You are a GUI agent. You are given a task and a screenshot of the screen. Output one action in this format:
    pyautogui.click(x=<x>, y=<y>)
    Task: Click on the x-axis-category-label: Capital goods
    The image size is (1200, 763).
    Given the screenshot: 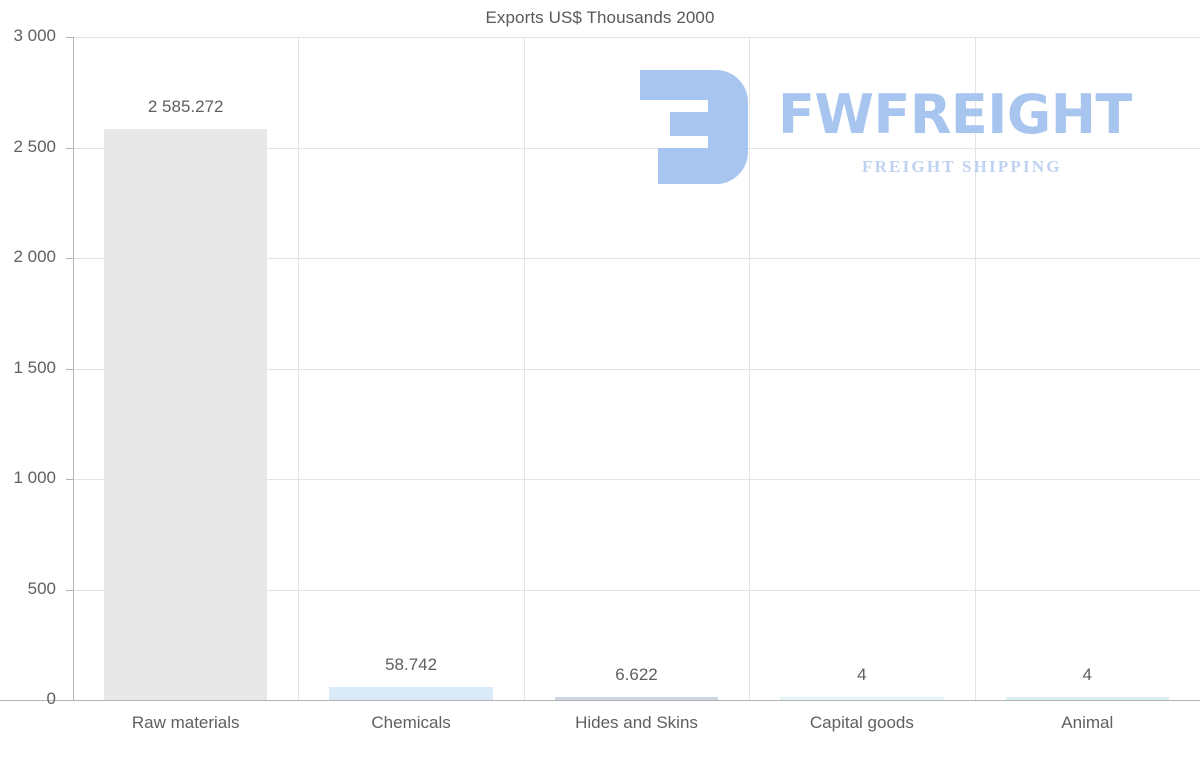 What is the action you would take?
    pyautogui.click(x=861, y=722)
    